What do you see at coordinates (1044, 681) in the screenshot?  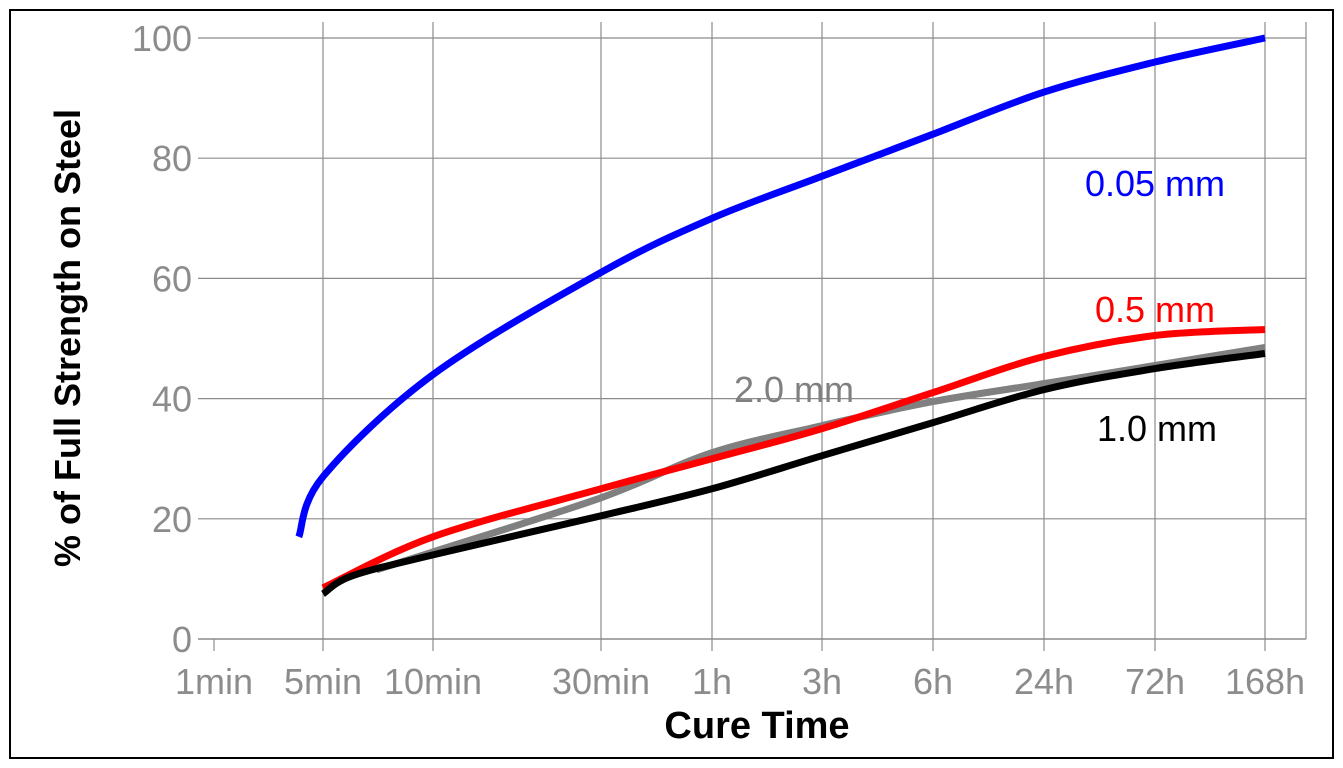 I see `x-tick-label: 24h` at bounding box center [1044, 681].